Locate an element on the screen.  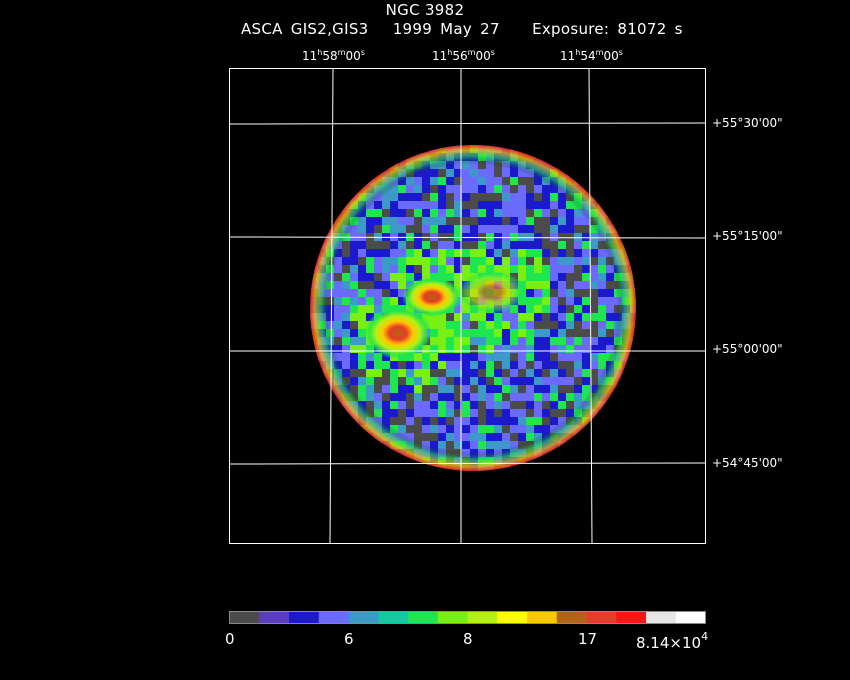
dec-label-5530: +55°30'00" is located at coordinates (747, 123).